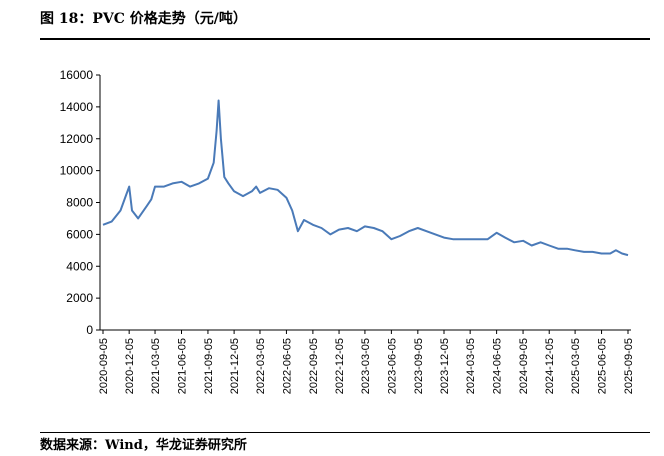 This screenshot has height=456, width=664. I want to click on source-note: 数据来源：Wind，华龙证券研究所, so click(143, 445).